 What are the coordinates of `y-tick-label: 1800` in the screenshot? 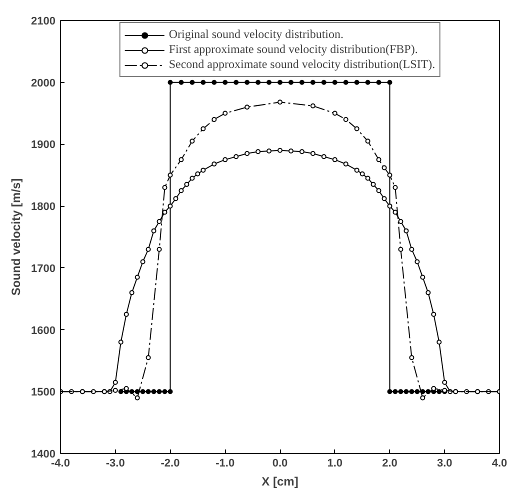 It's located at (43, 207).